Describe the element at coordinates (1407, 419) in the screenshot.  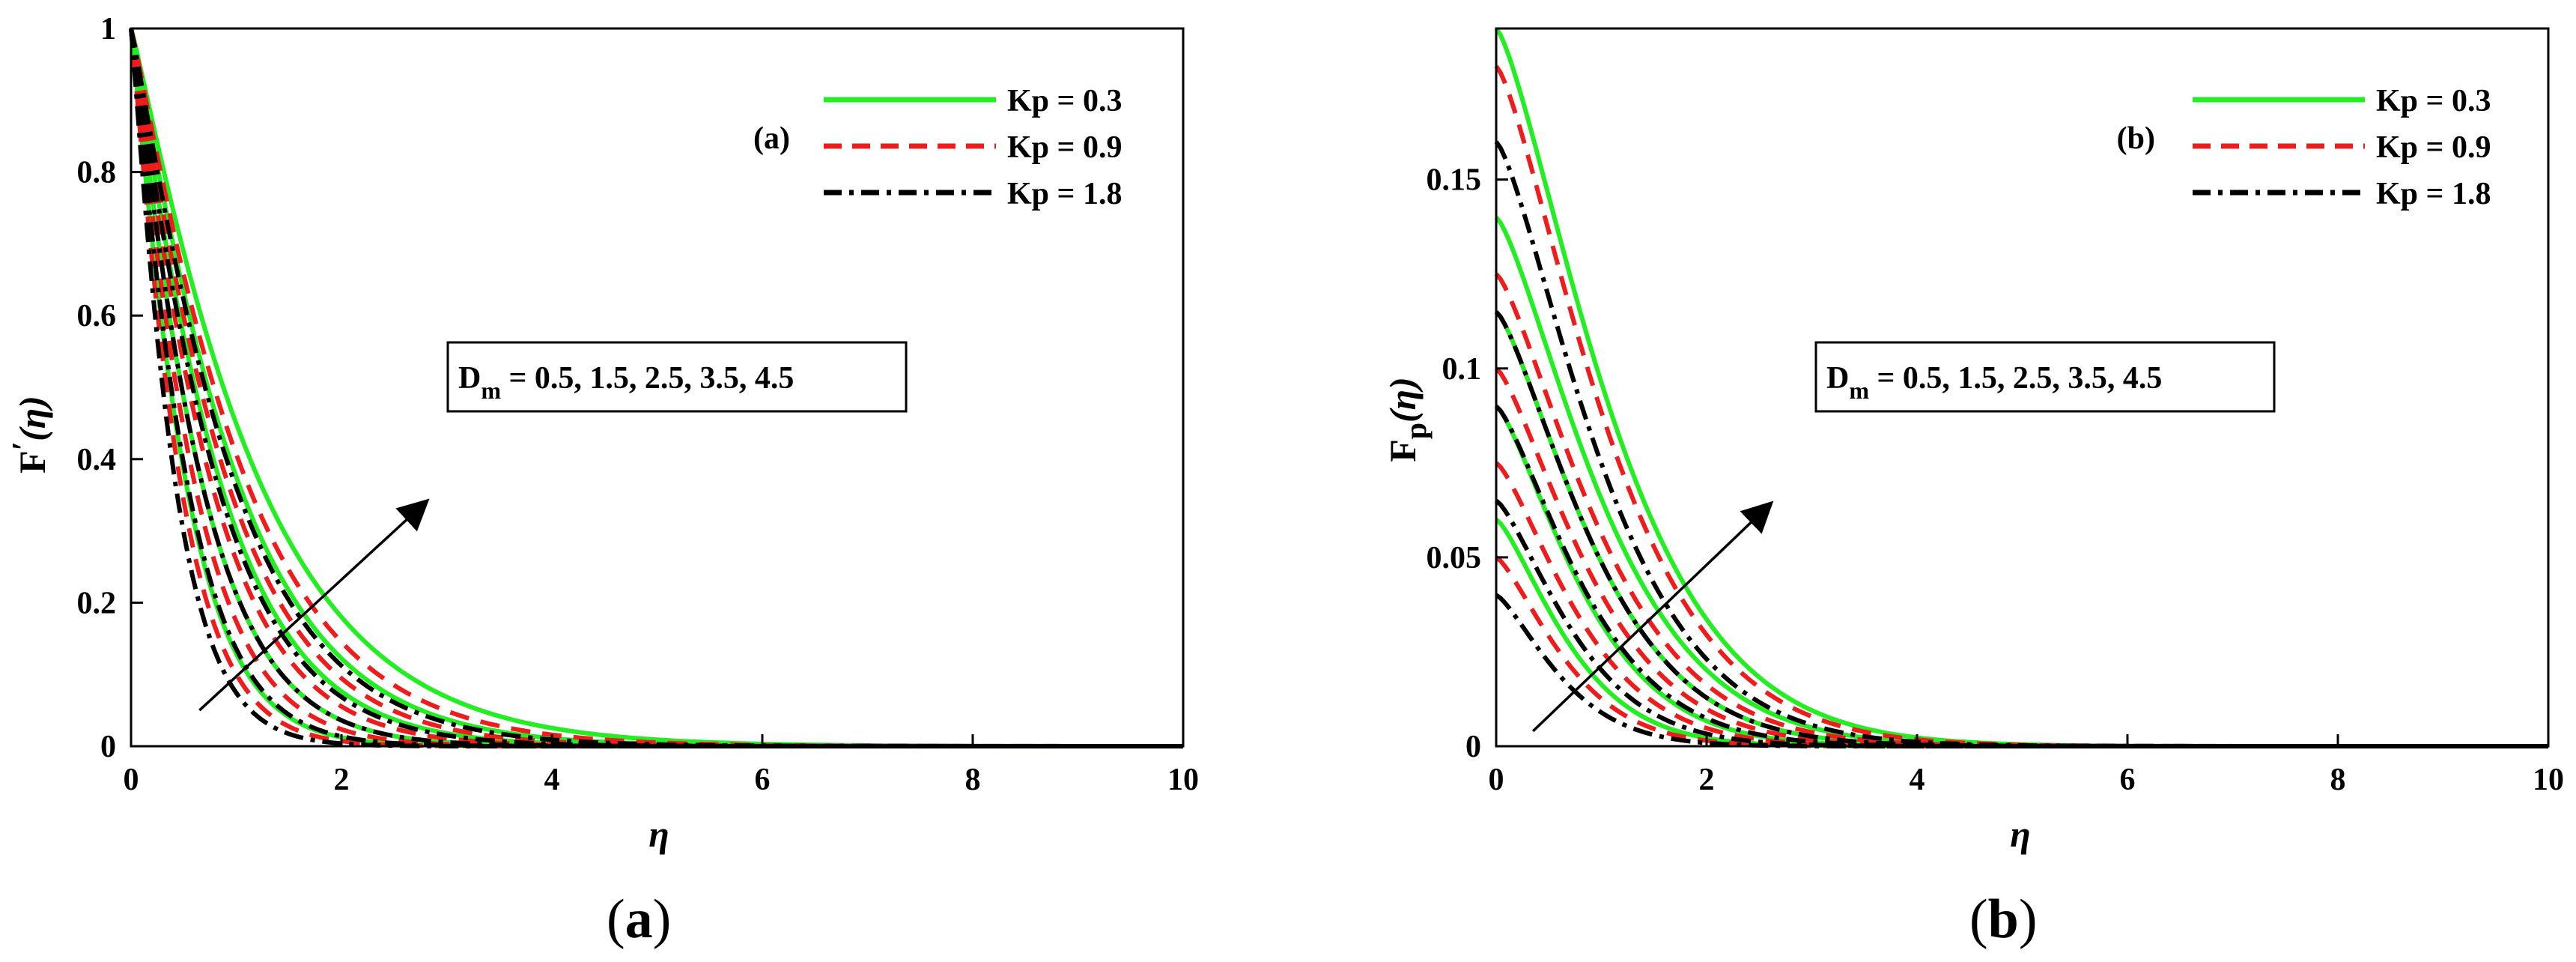
I see `y-axis-label-b: Fp(η)` at that location.